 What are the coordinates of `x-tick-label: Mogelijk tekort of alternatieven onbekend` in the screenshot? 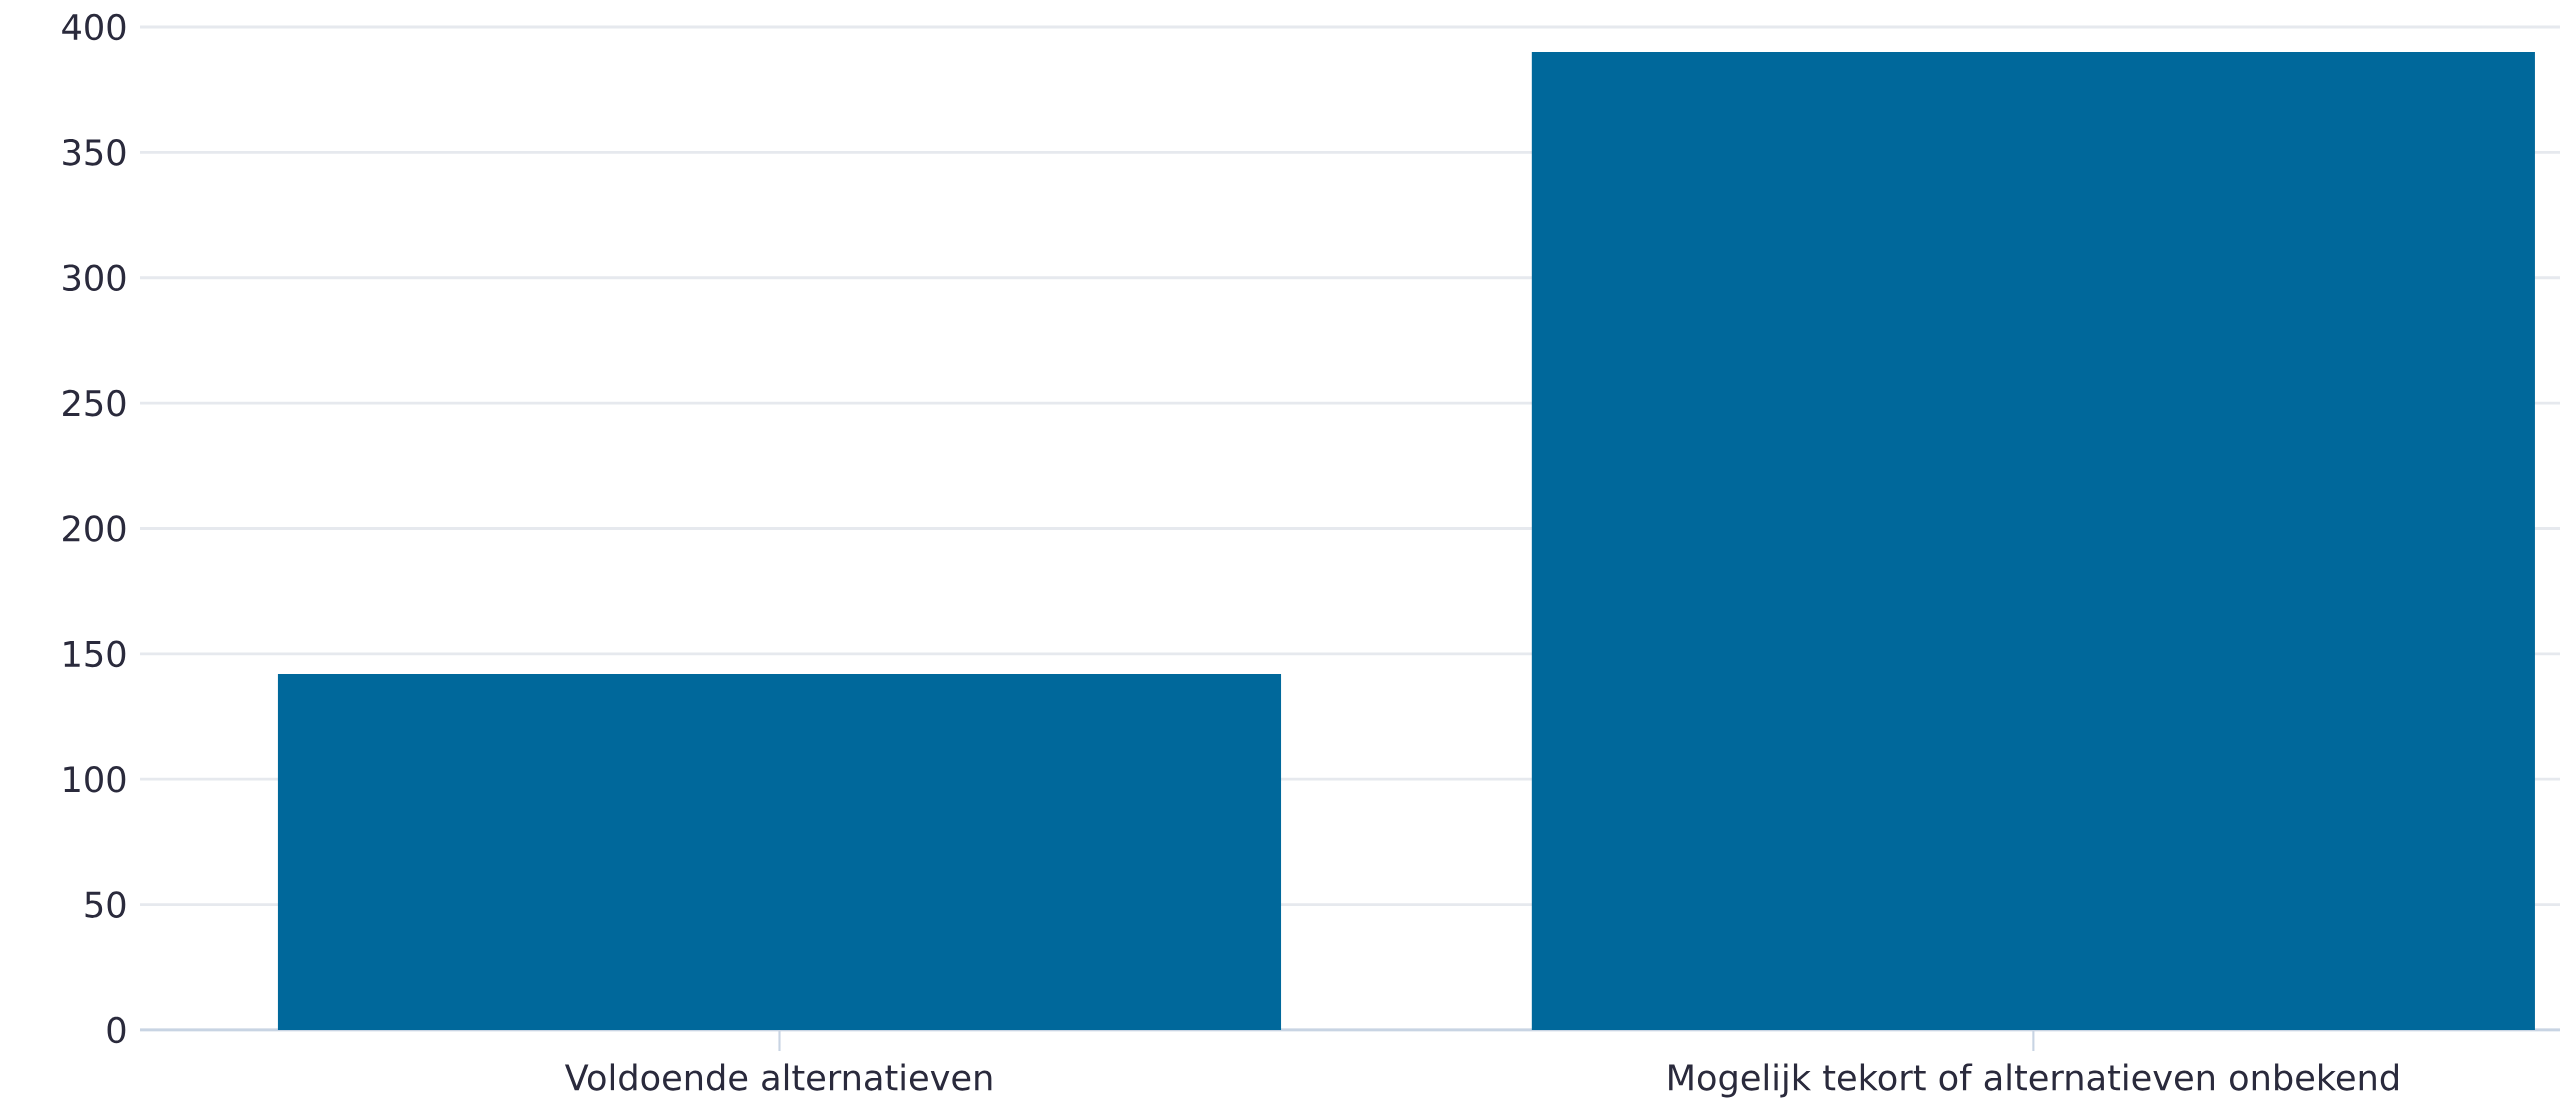 It's located at (2033, 1080).